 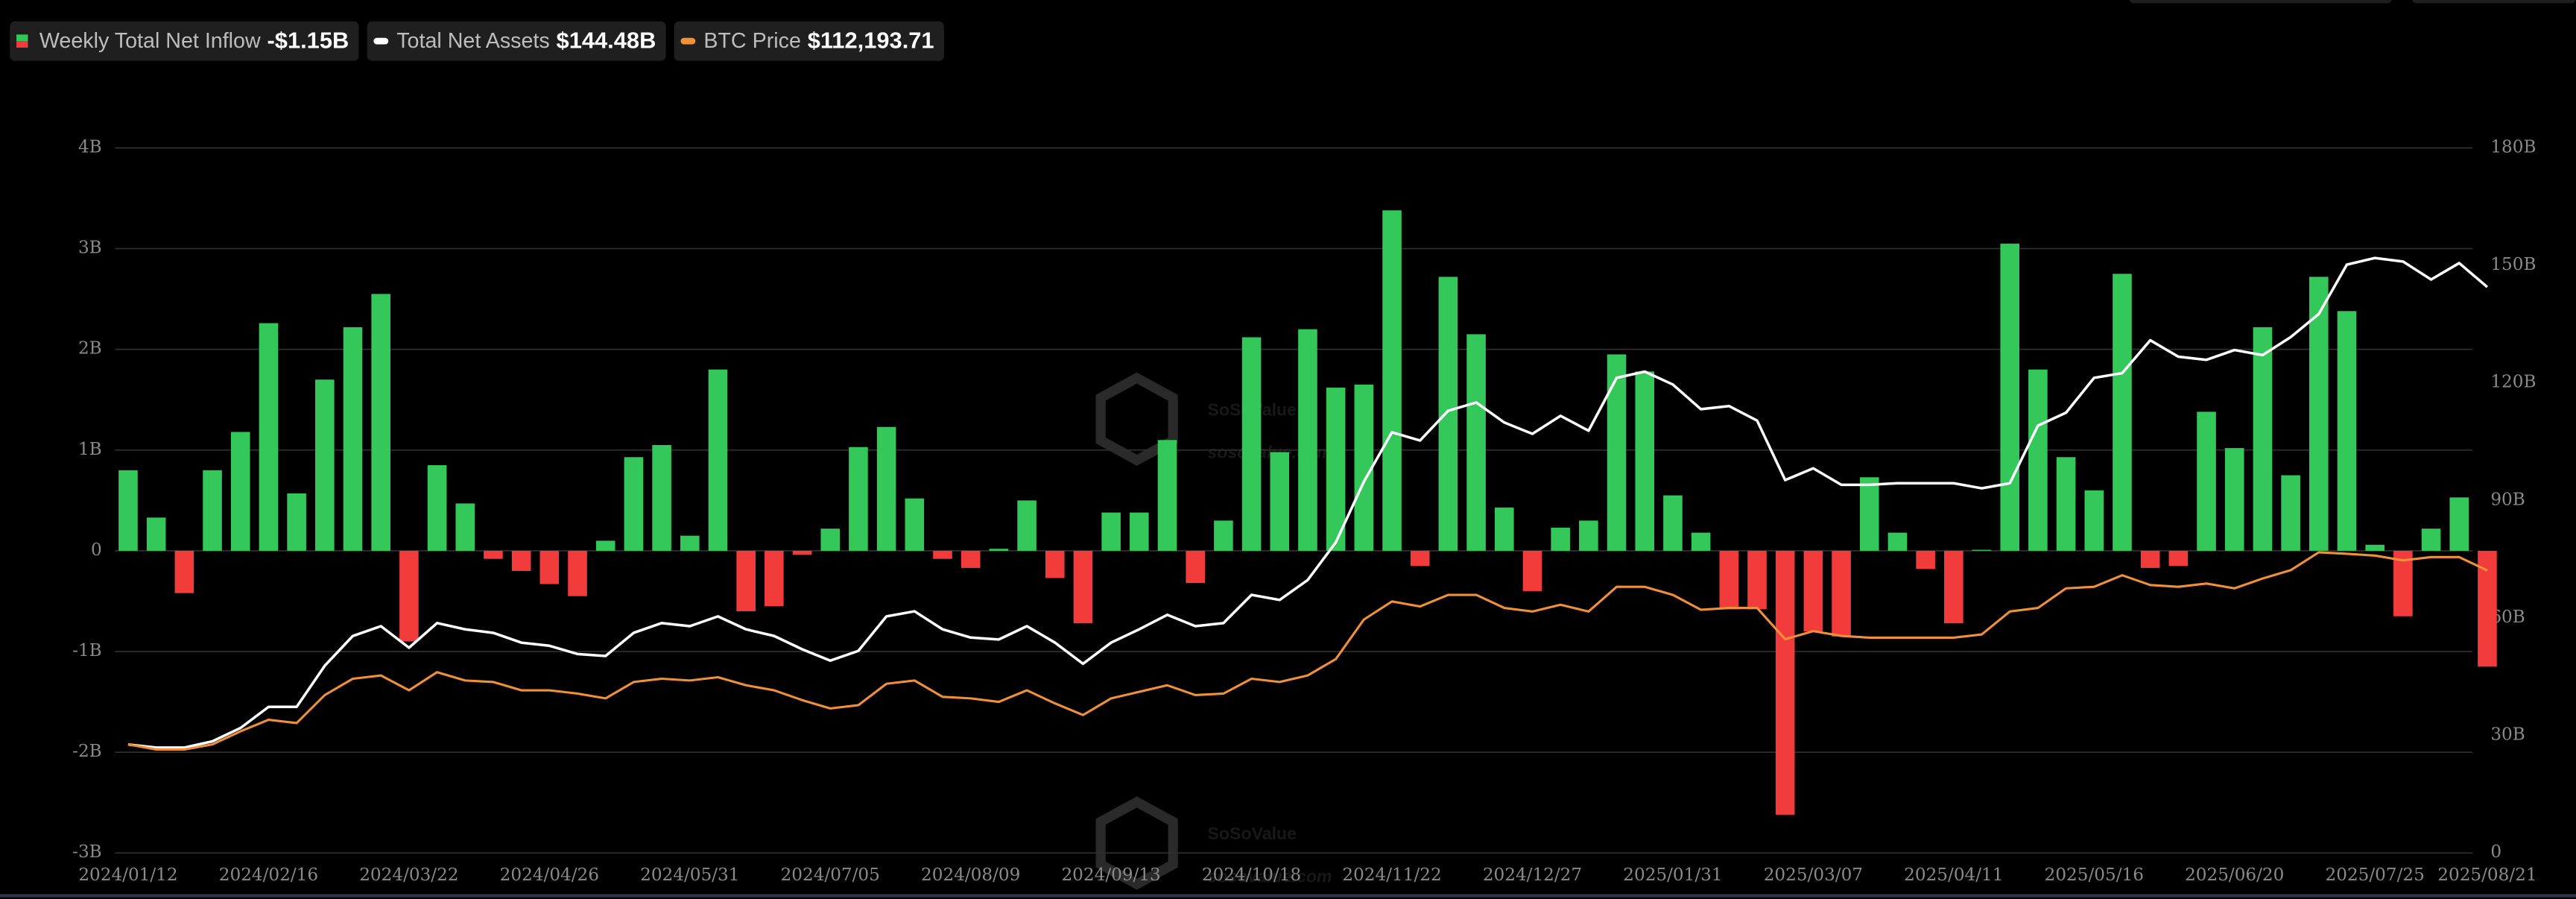 What do you see at coordinates (87, 852) in the screenshot?
I see `y-tick-label: -3B` at bounding box center [87, 852].